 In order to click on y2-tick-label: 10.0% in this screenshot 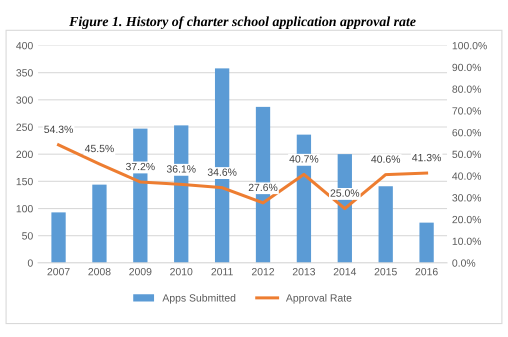, I will do `click(467, 241)`.